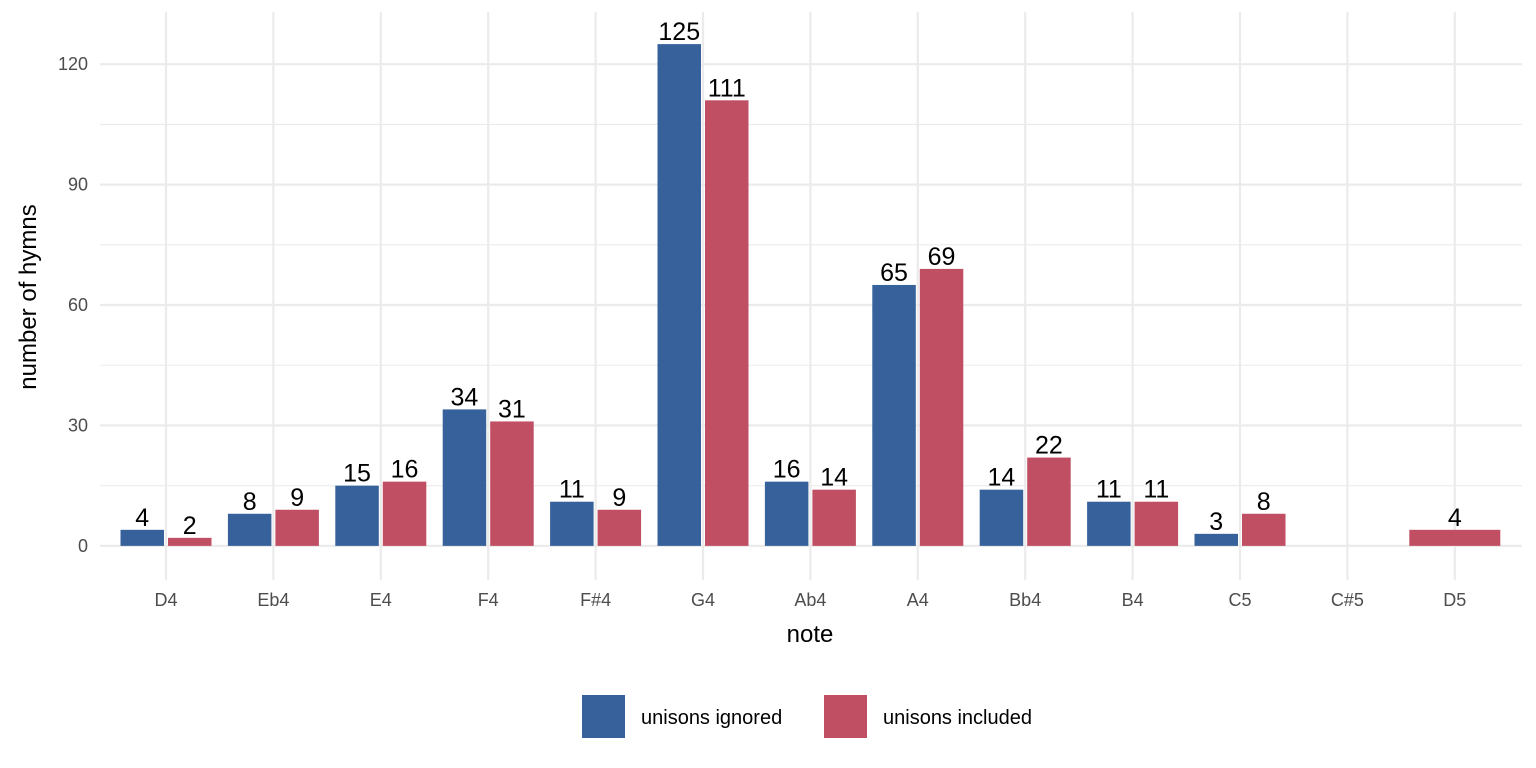 The height and width of the screenshot is (768, 1536). Describe the element at coordinates (73, 64) in the screenshot. I see `y-tick-label: 120` at that location.